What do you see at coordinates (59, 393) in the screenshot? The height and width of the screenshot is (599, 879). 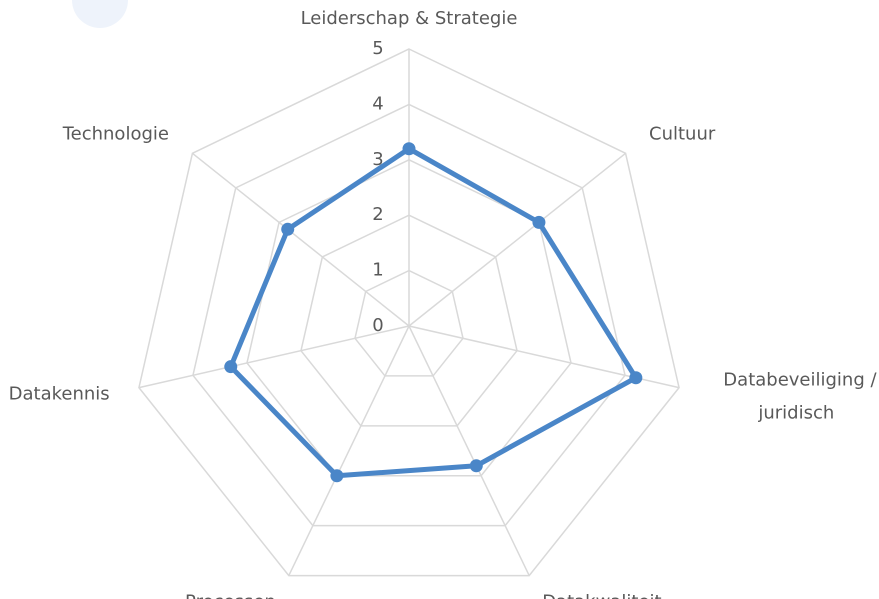 I see `category-label: Datakennis` at bounding box center [59, 393].